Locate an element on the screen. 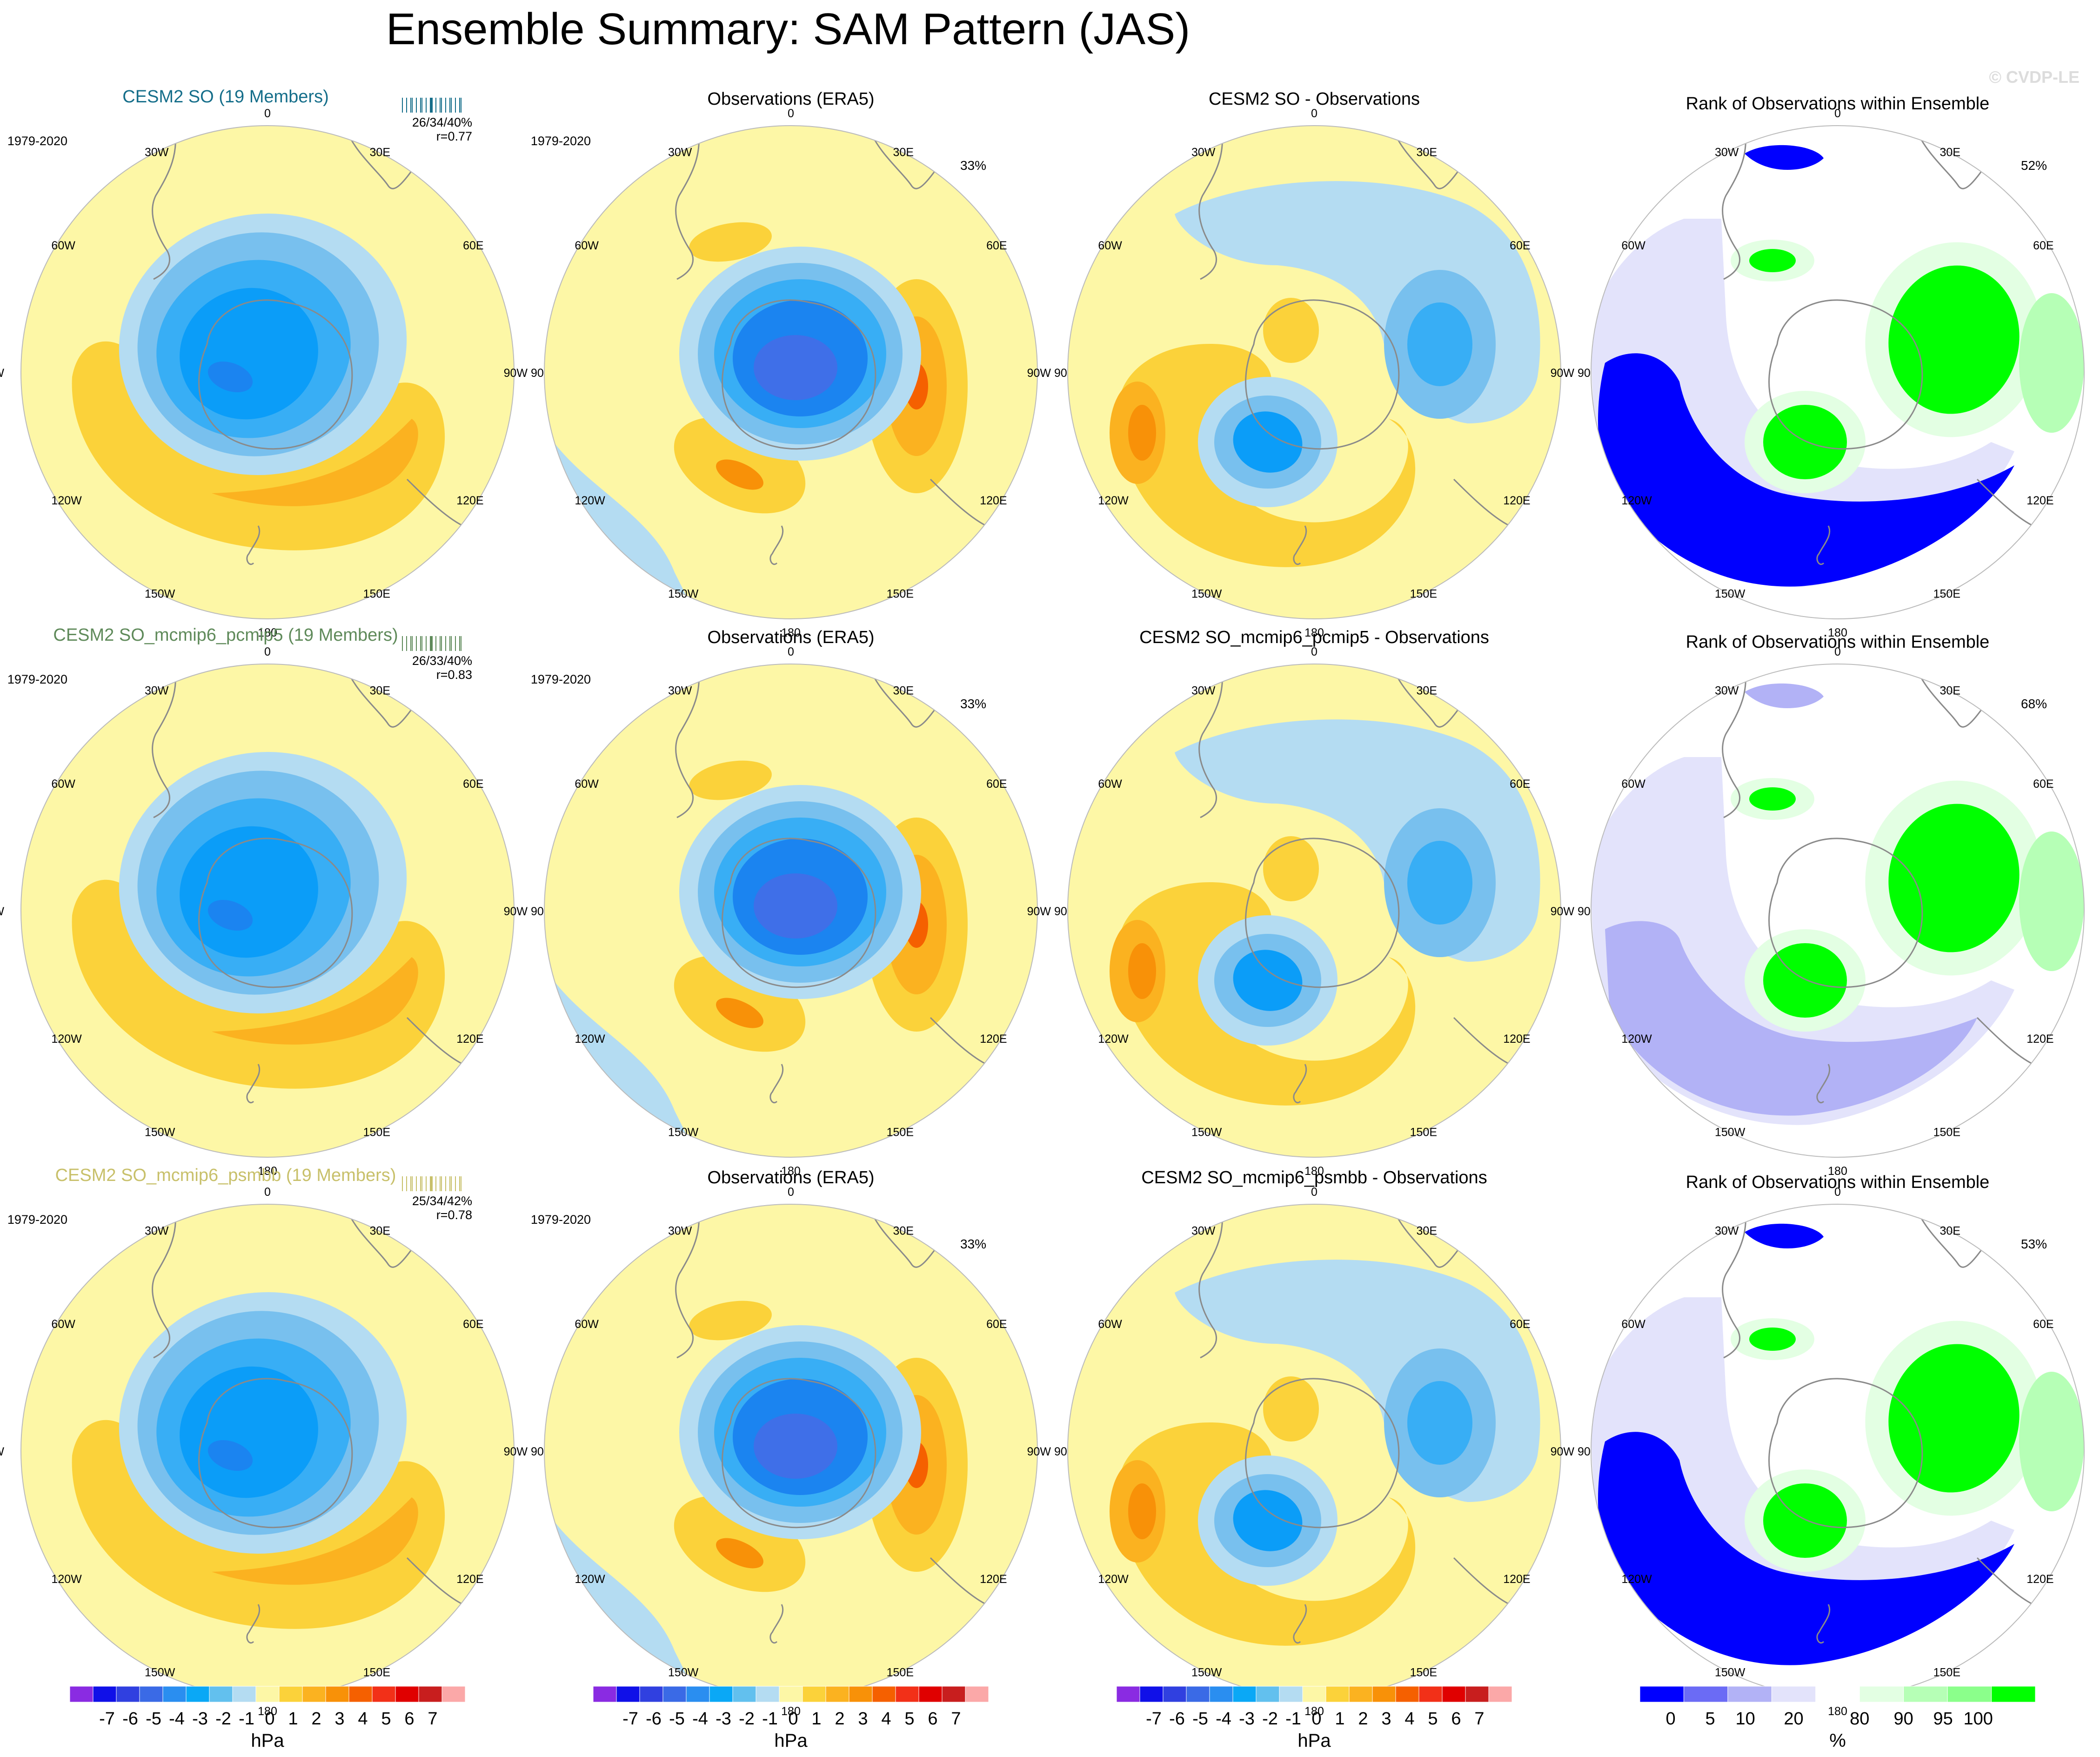  period-label: 1979-2020 is located at coordinates (561, 141).